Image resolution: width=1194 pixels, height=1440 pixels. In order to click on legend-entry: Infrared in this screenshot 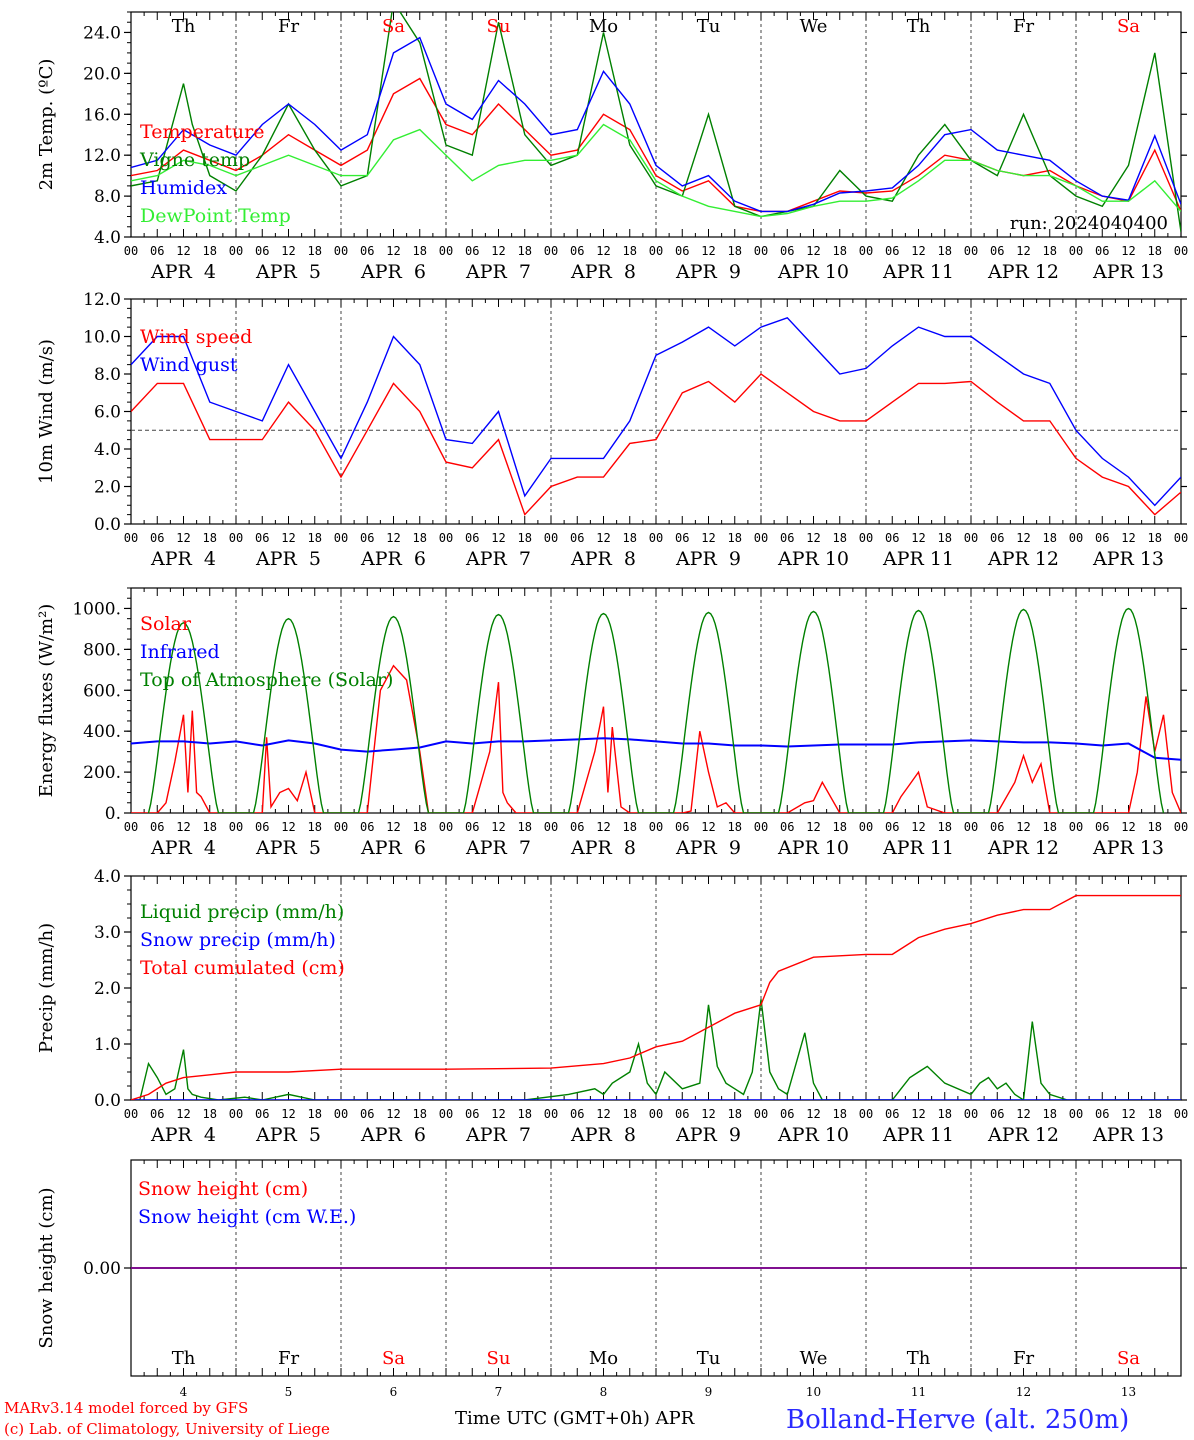, I will do `click(180, 652)`.